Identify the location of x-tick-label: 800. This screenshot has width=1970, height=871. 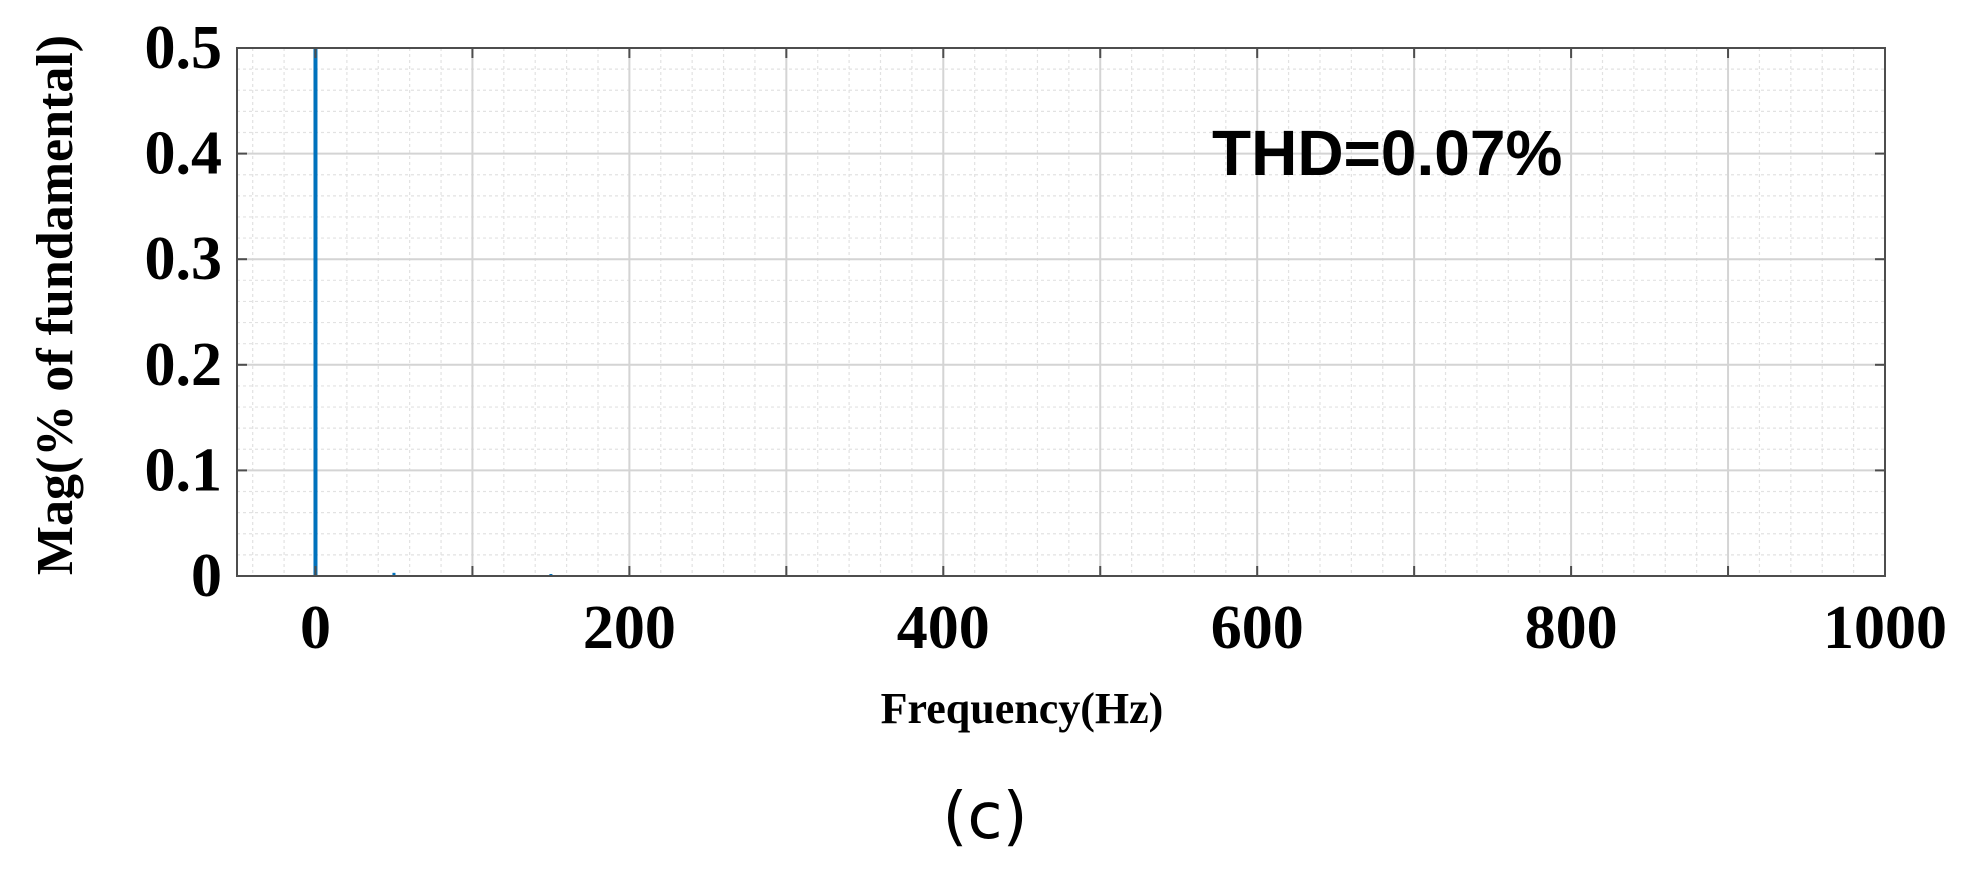
(1571, 628).